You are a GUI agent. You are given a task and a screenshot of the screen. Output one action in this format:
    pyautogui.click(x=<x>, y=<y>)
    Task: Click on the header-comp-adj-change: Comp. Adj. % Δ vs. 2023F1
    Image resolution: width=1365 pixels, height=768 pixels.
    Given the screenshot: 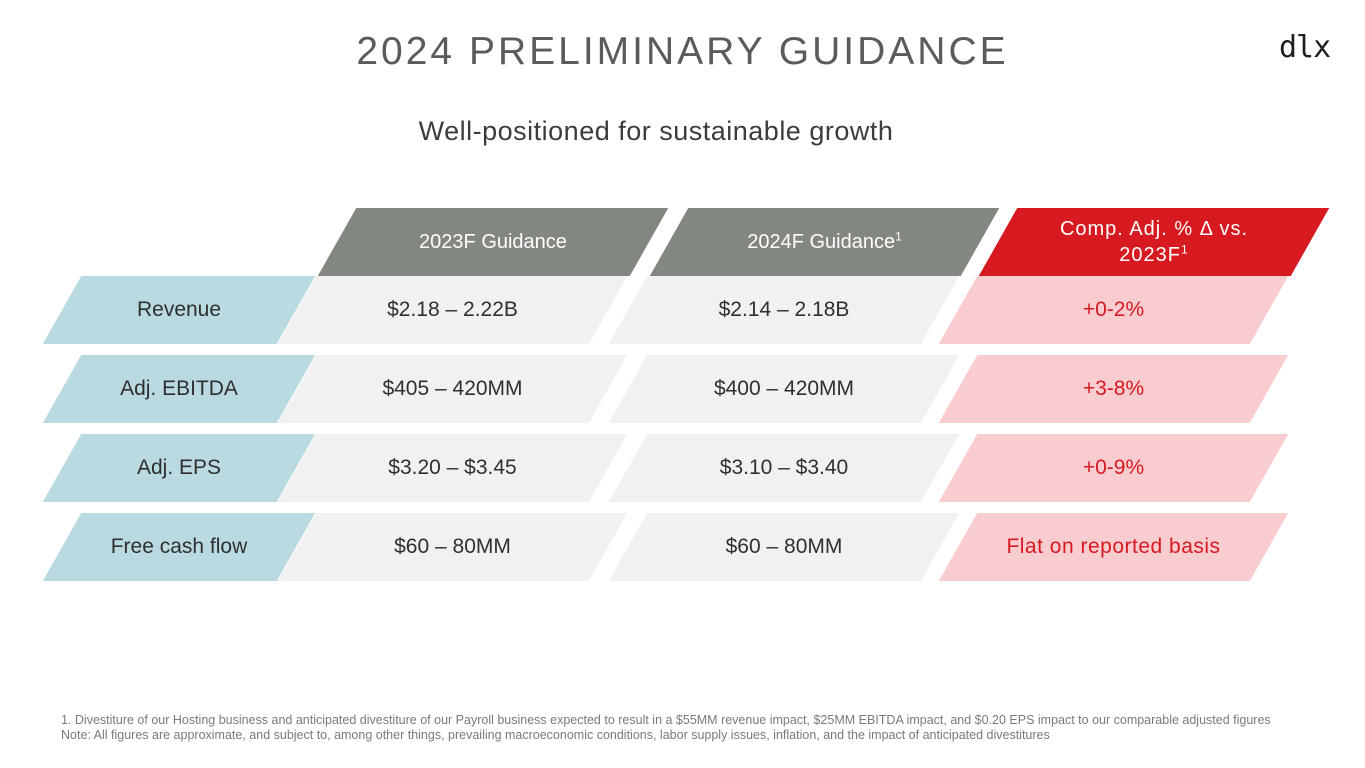 What is the action you would take?
    pyautogui.click(x=1154, y=242)
    